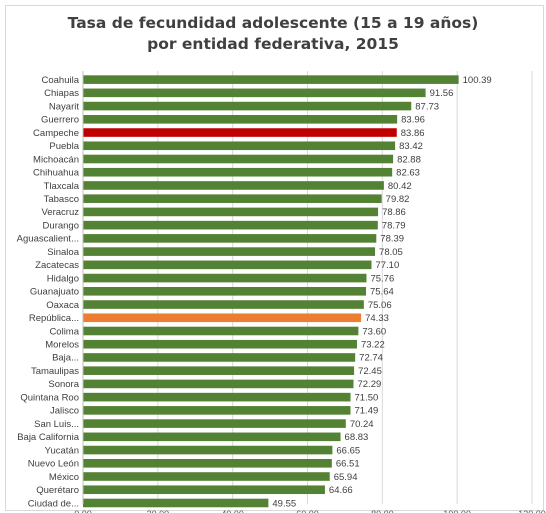 This screenshot has height=513, width=546. Describe the element at coordinates (371, 358) in the screenshot. I see `value-label: 72.74` at that location.